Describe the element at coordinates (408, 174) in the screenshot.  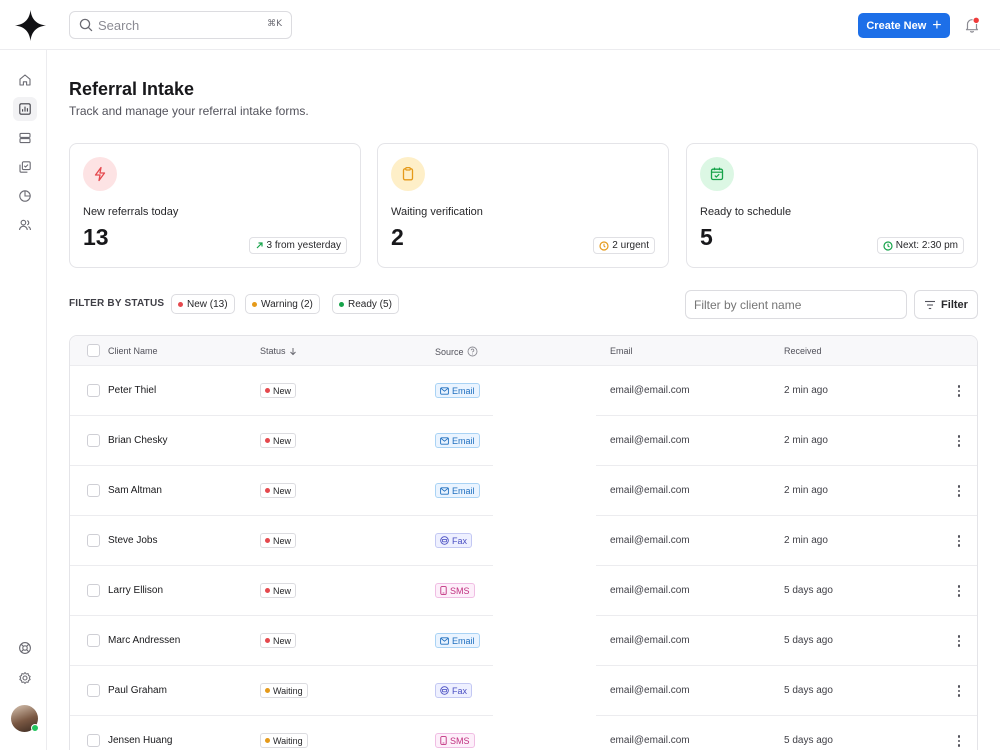
I see `clipboard-icon` at that location.